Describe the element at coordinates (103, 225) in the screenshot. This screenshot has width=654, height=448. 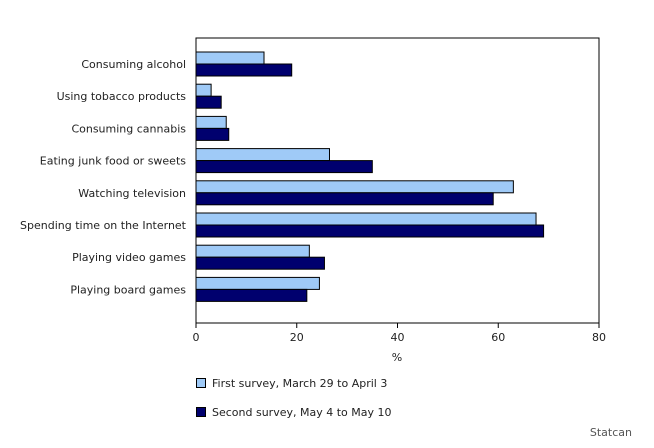
I see `category-label-spending-time-on-the-internet: Spending time on the Internet` at that location.